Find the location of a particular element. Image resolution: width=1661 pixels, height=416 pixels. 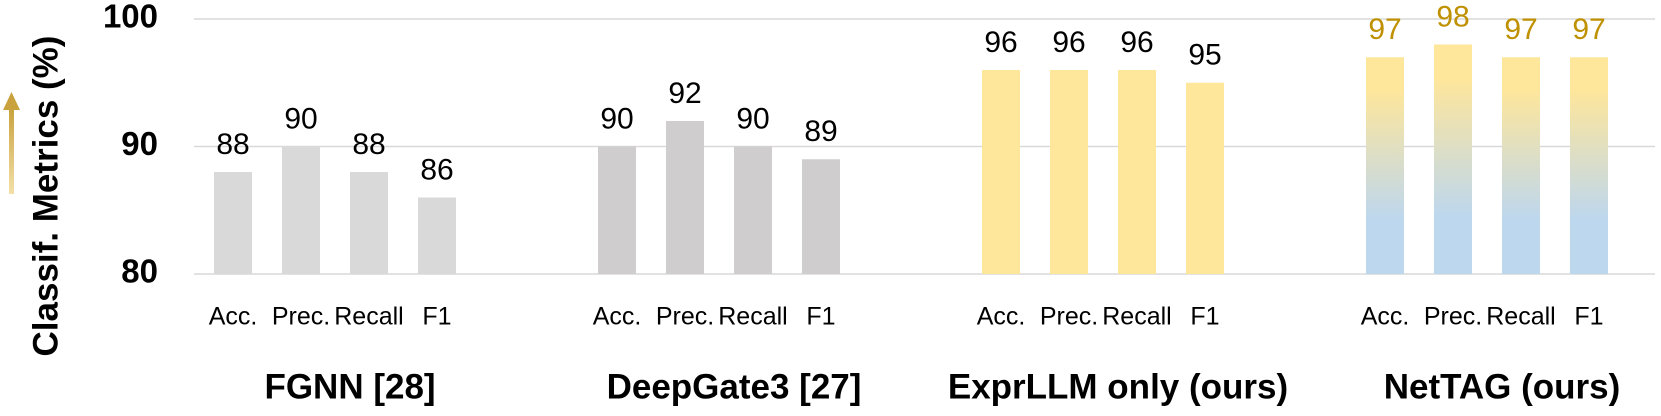

value-label: 86 is located at coordinates (436, 169).